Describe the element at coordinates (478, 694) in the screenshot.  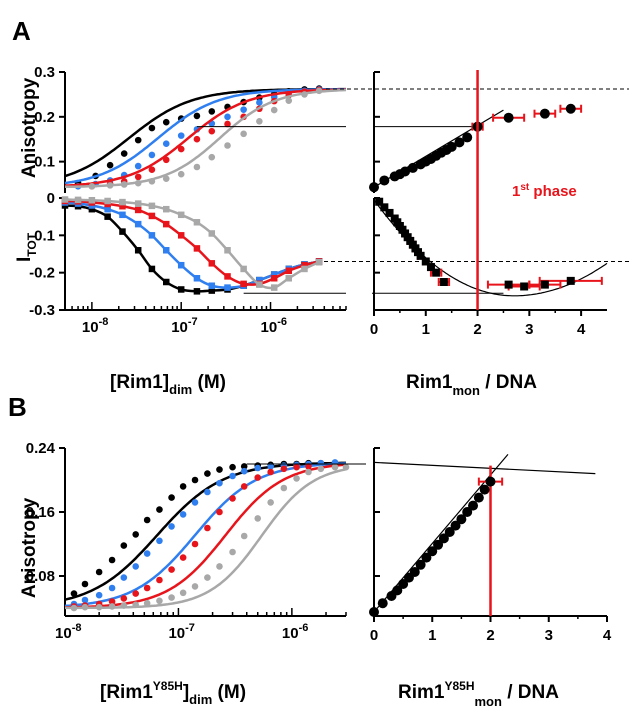
I see `b-right-x-axis-label: Rim1Y85Hmon / DNA` at that location.